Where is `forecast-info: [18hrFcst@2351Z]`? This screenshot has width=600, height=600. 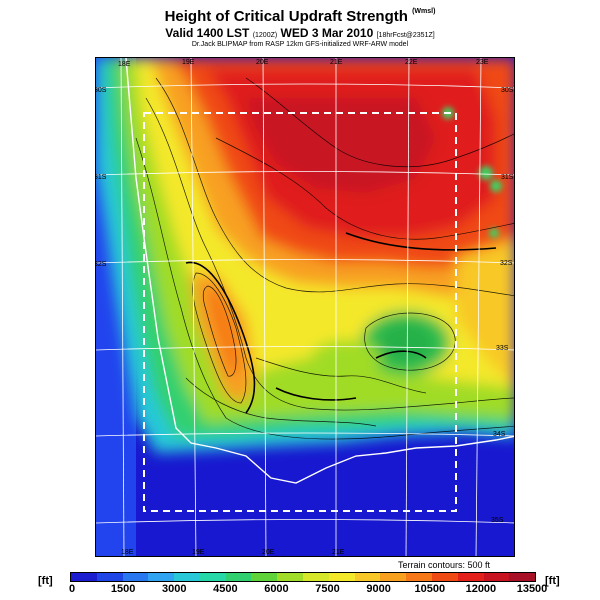 forecast-info: [18hrFcst@2351Z] is located at coordinates (405, 35).